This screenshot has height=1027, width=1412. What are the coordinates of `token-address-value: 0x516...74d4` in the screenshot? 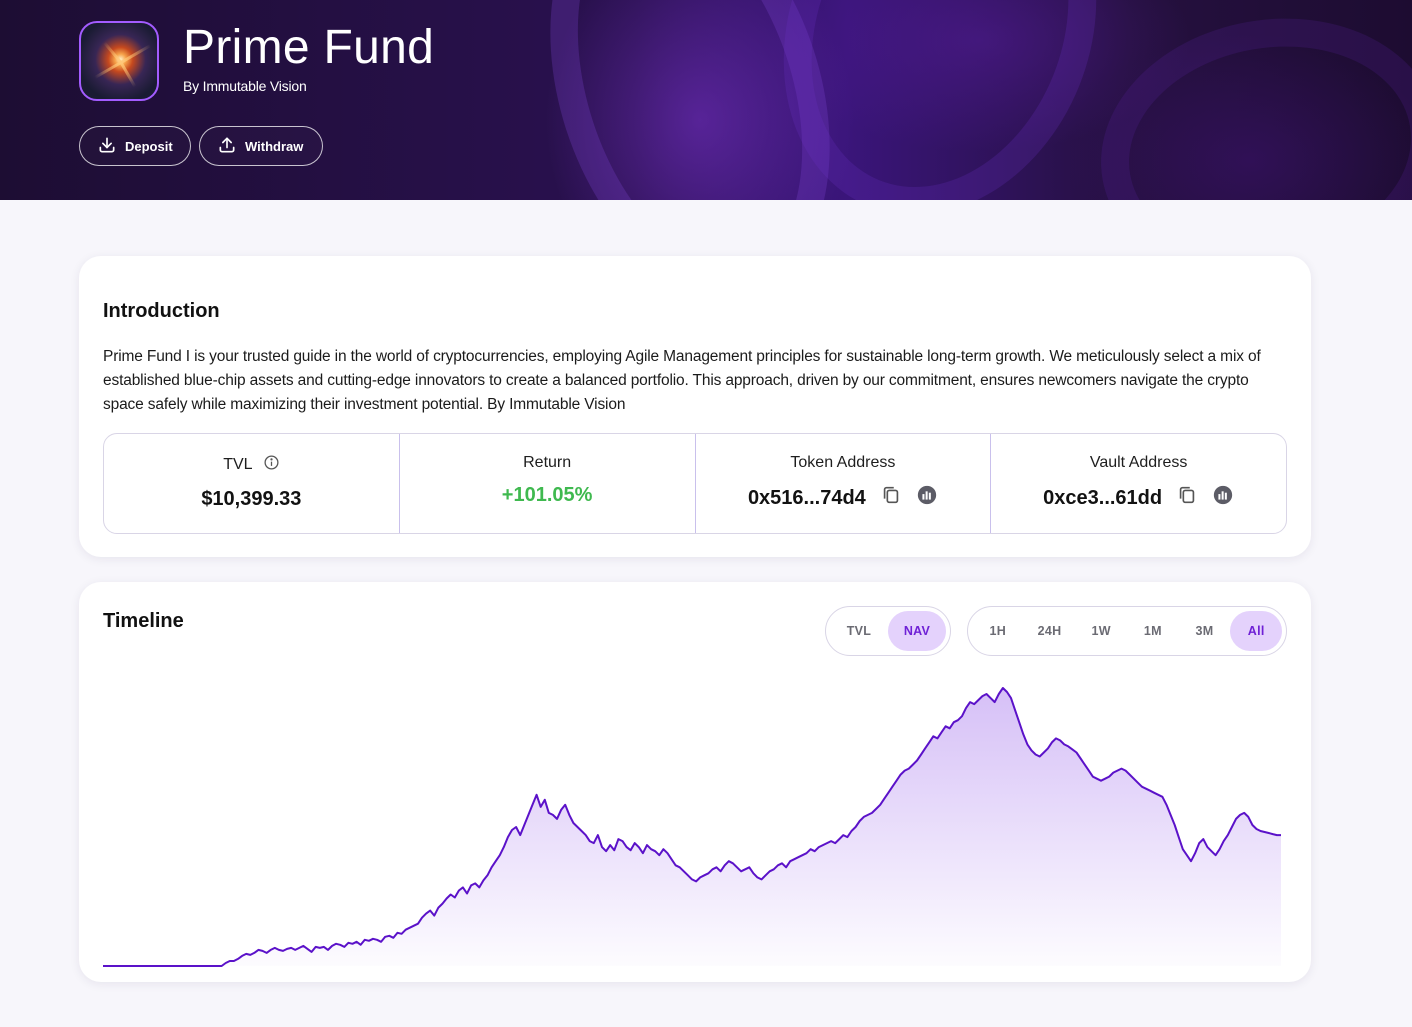 It's located at (806, 497).